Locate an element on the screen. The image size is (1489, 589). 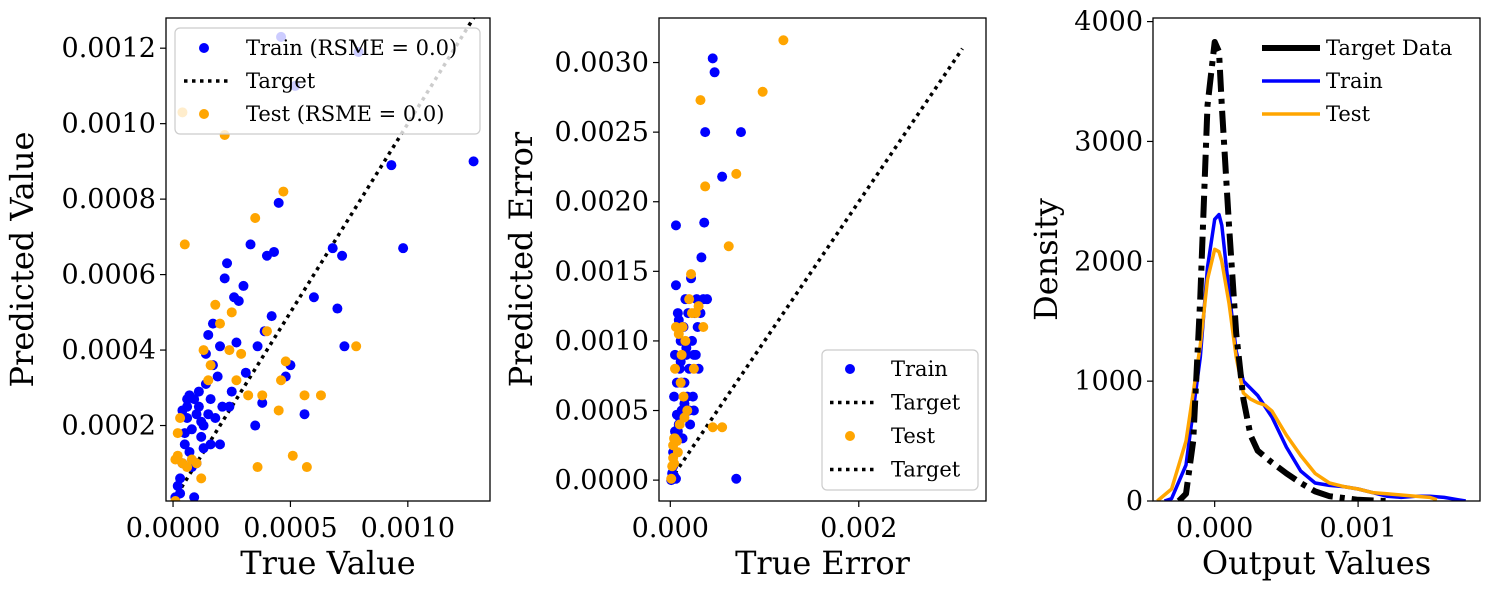
x-tick-label: 0.002 is located at coordinates (858, 528).